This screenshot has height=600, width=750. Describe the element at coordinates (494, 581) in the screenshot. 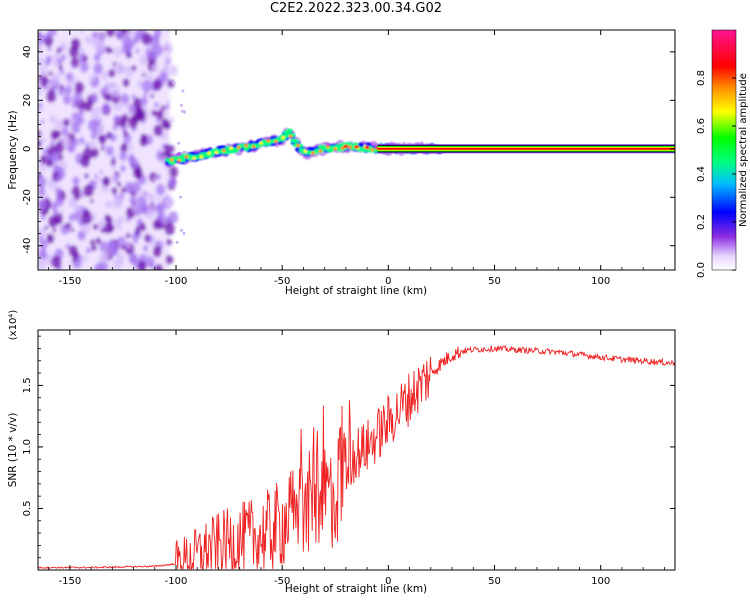

I see `snr-xtick-label: 50` at that location.